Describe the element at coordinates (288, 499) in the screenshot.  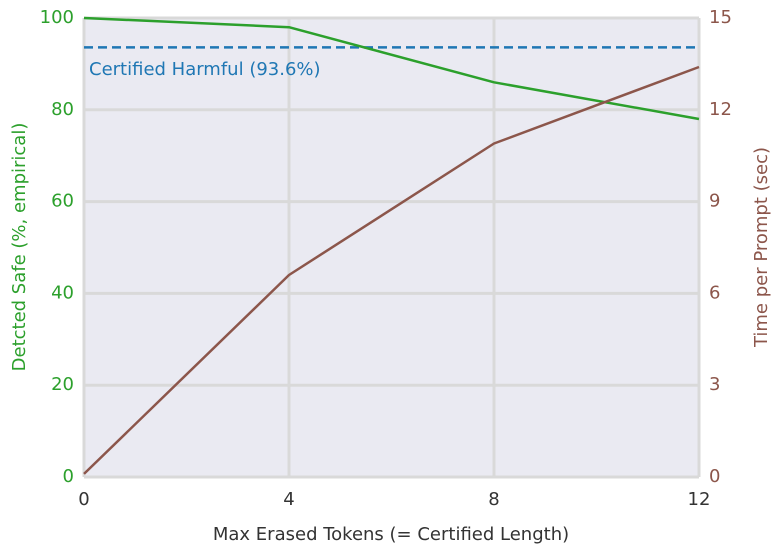
I see `x-tick-label: 4` at that location.